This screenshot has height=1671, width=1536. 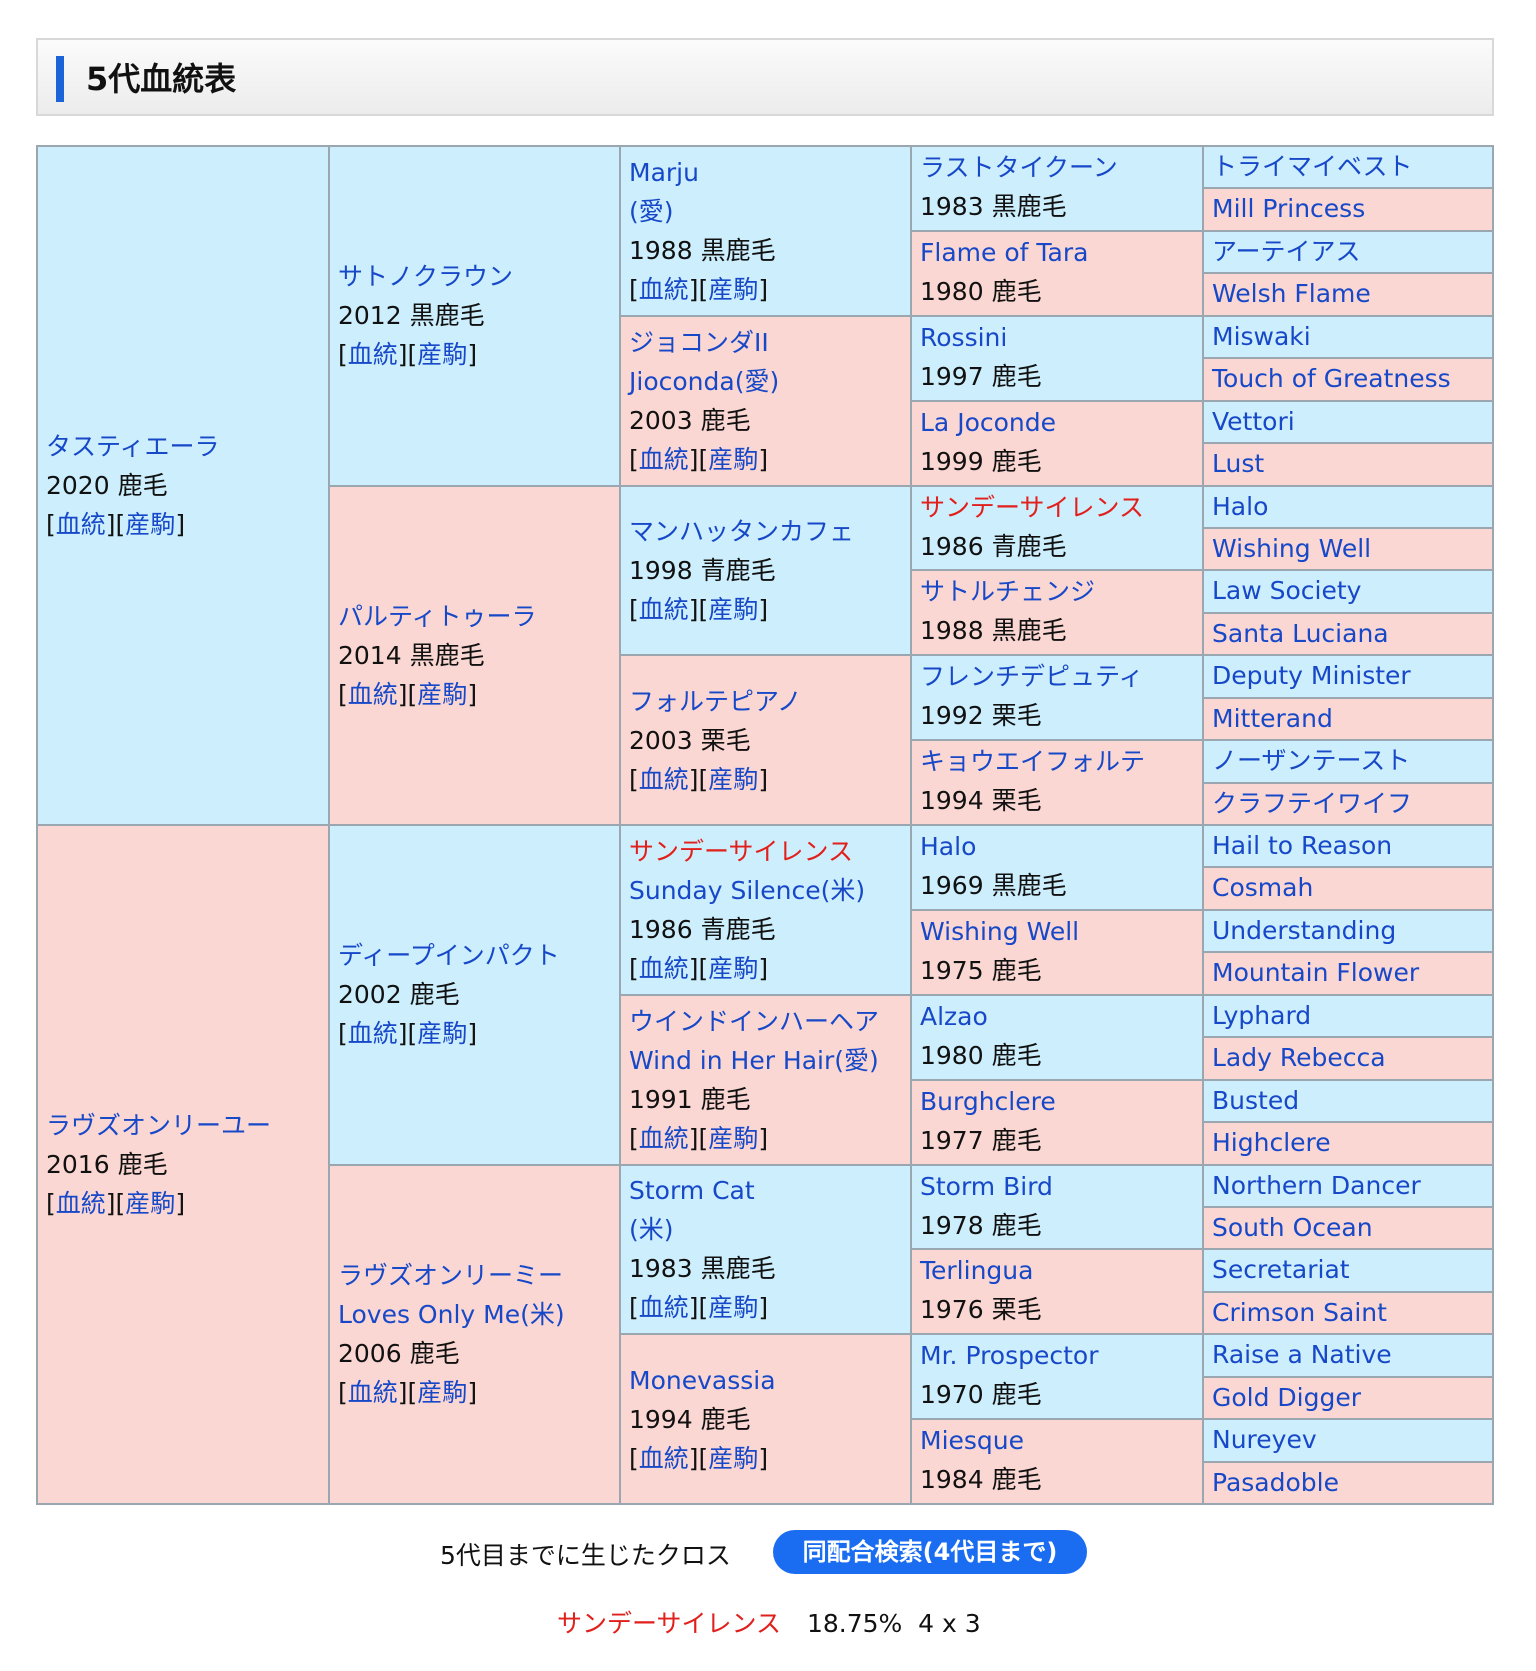 What do you see at coordinates (988, 1101) in the screenshot?
I see `horse-name-link: Burghclere` at bounding box center [988, 1101].